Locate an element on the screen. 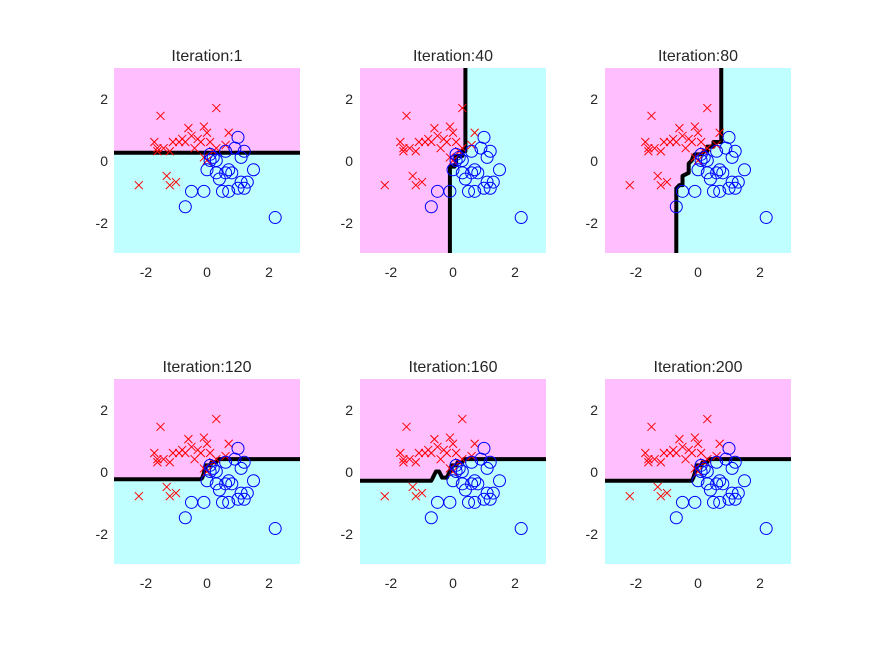  subplot-2: Iteration:40 -2 0 2 -2 0 2 is located at coordinates (443, 164).